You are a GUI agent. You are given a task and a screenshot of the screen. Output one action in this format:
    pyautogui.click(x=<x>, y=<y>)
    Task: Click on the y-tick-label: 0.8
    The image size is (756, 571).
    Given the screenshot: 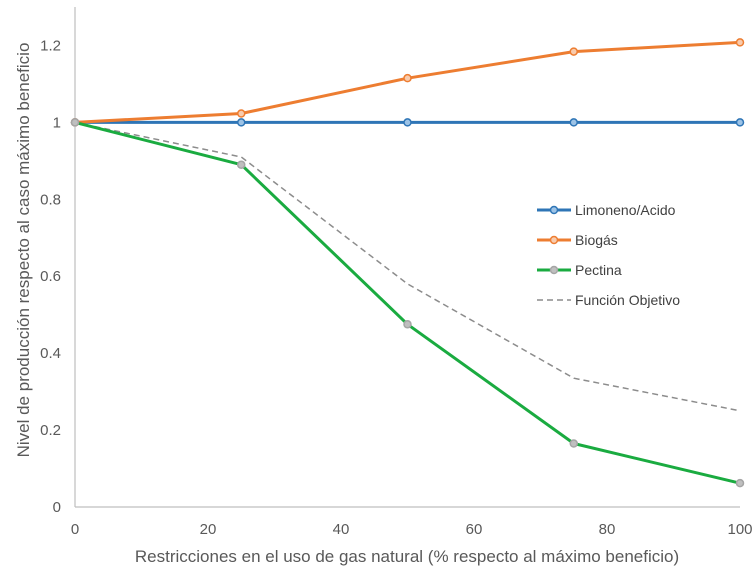 What is the action you would take?
    pyautogui.click(x=50, y=199)
    